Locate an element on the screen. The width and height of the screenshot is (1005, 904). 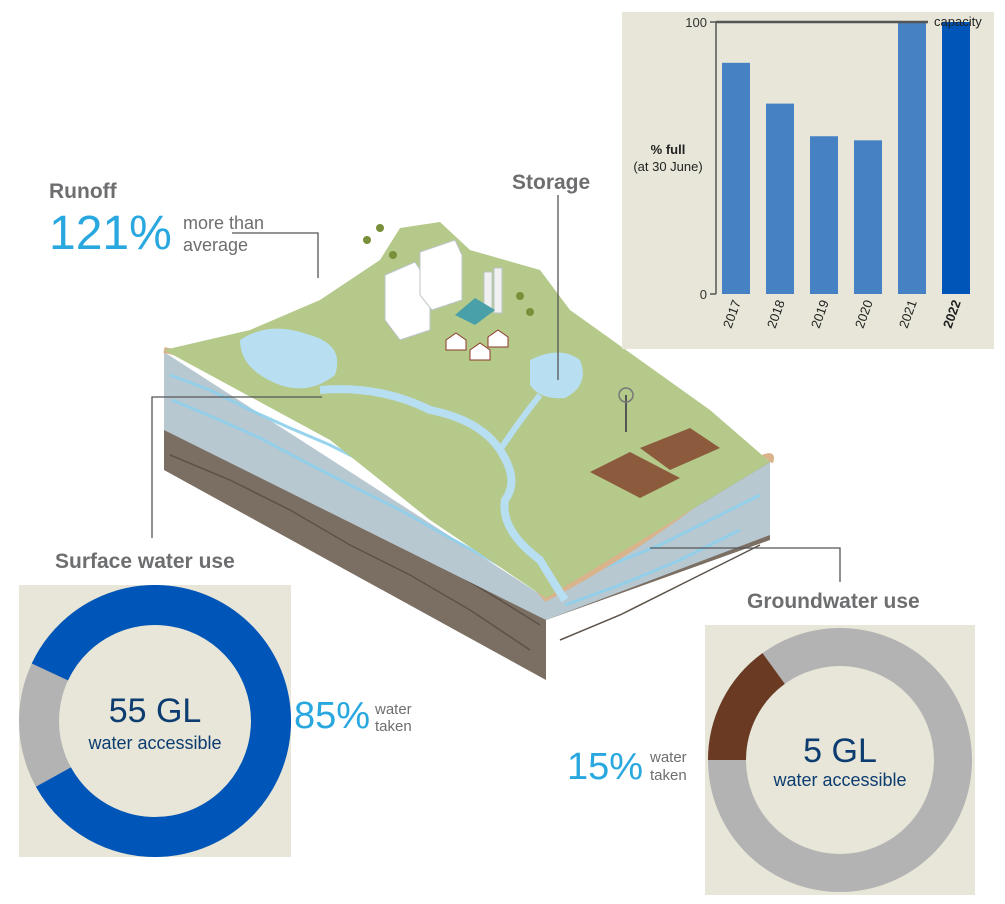
surface-water-taken-line1: water is located at coordinates (393, 709).